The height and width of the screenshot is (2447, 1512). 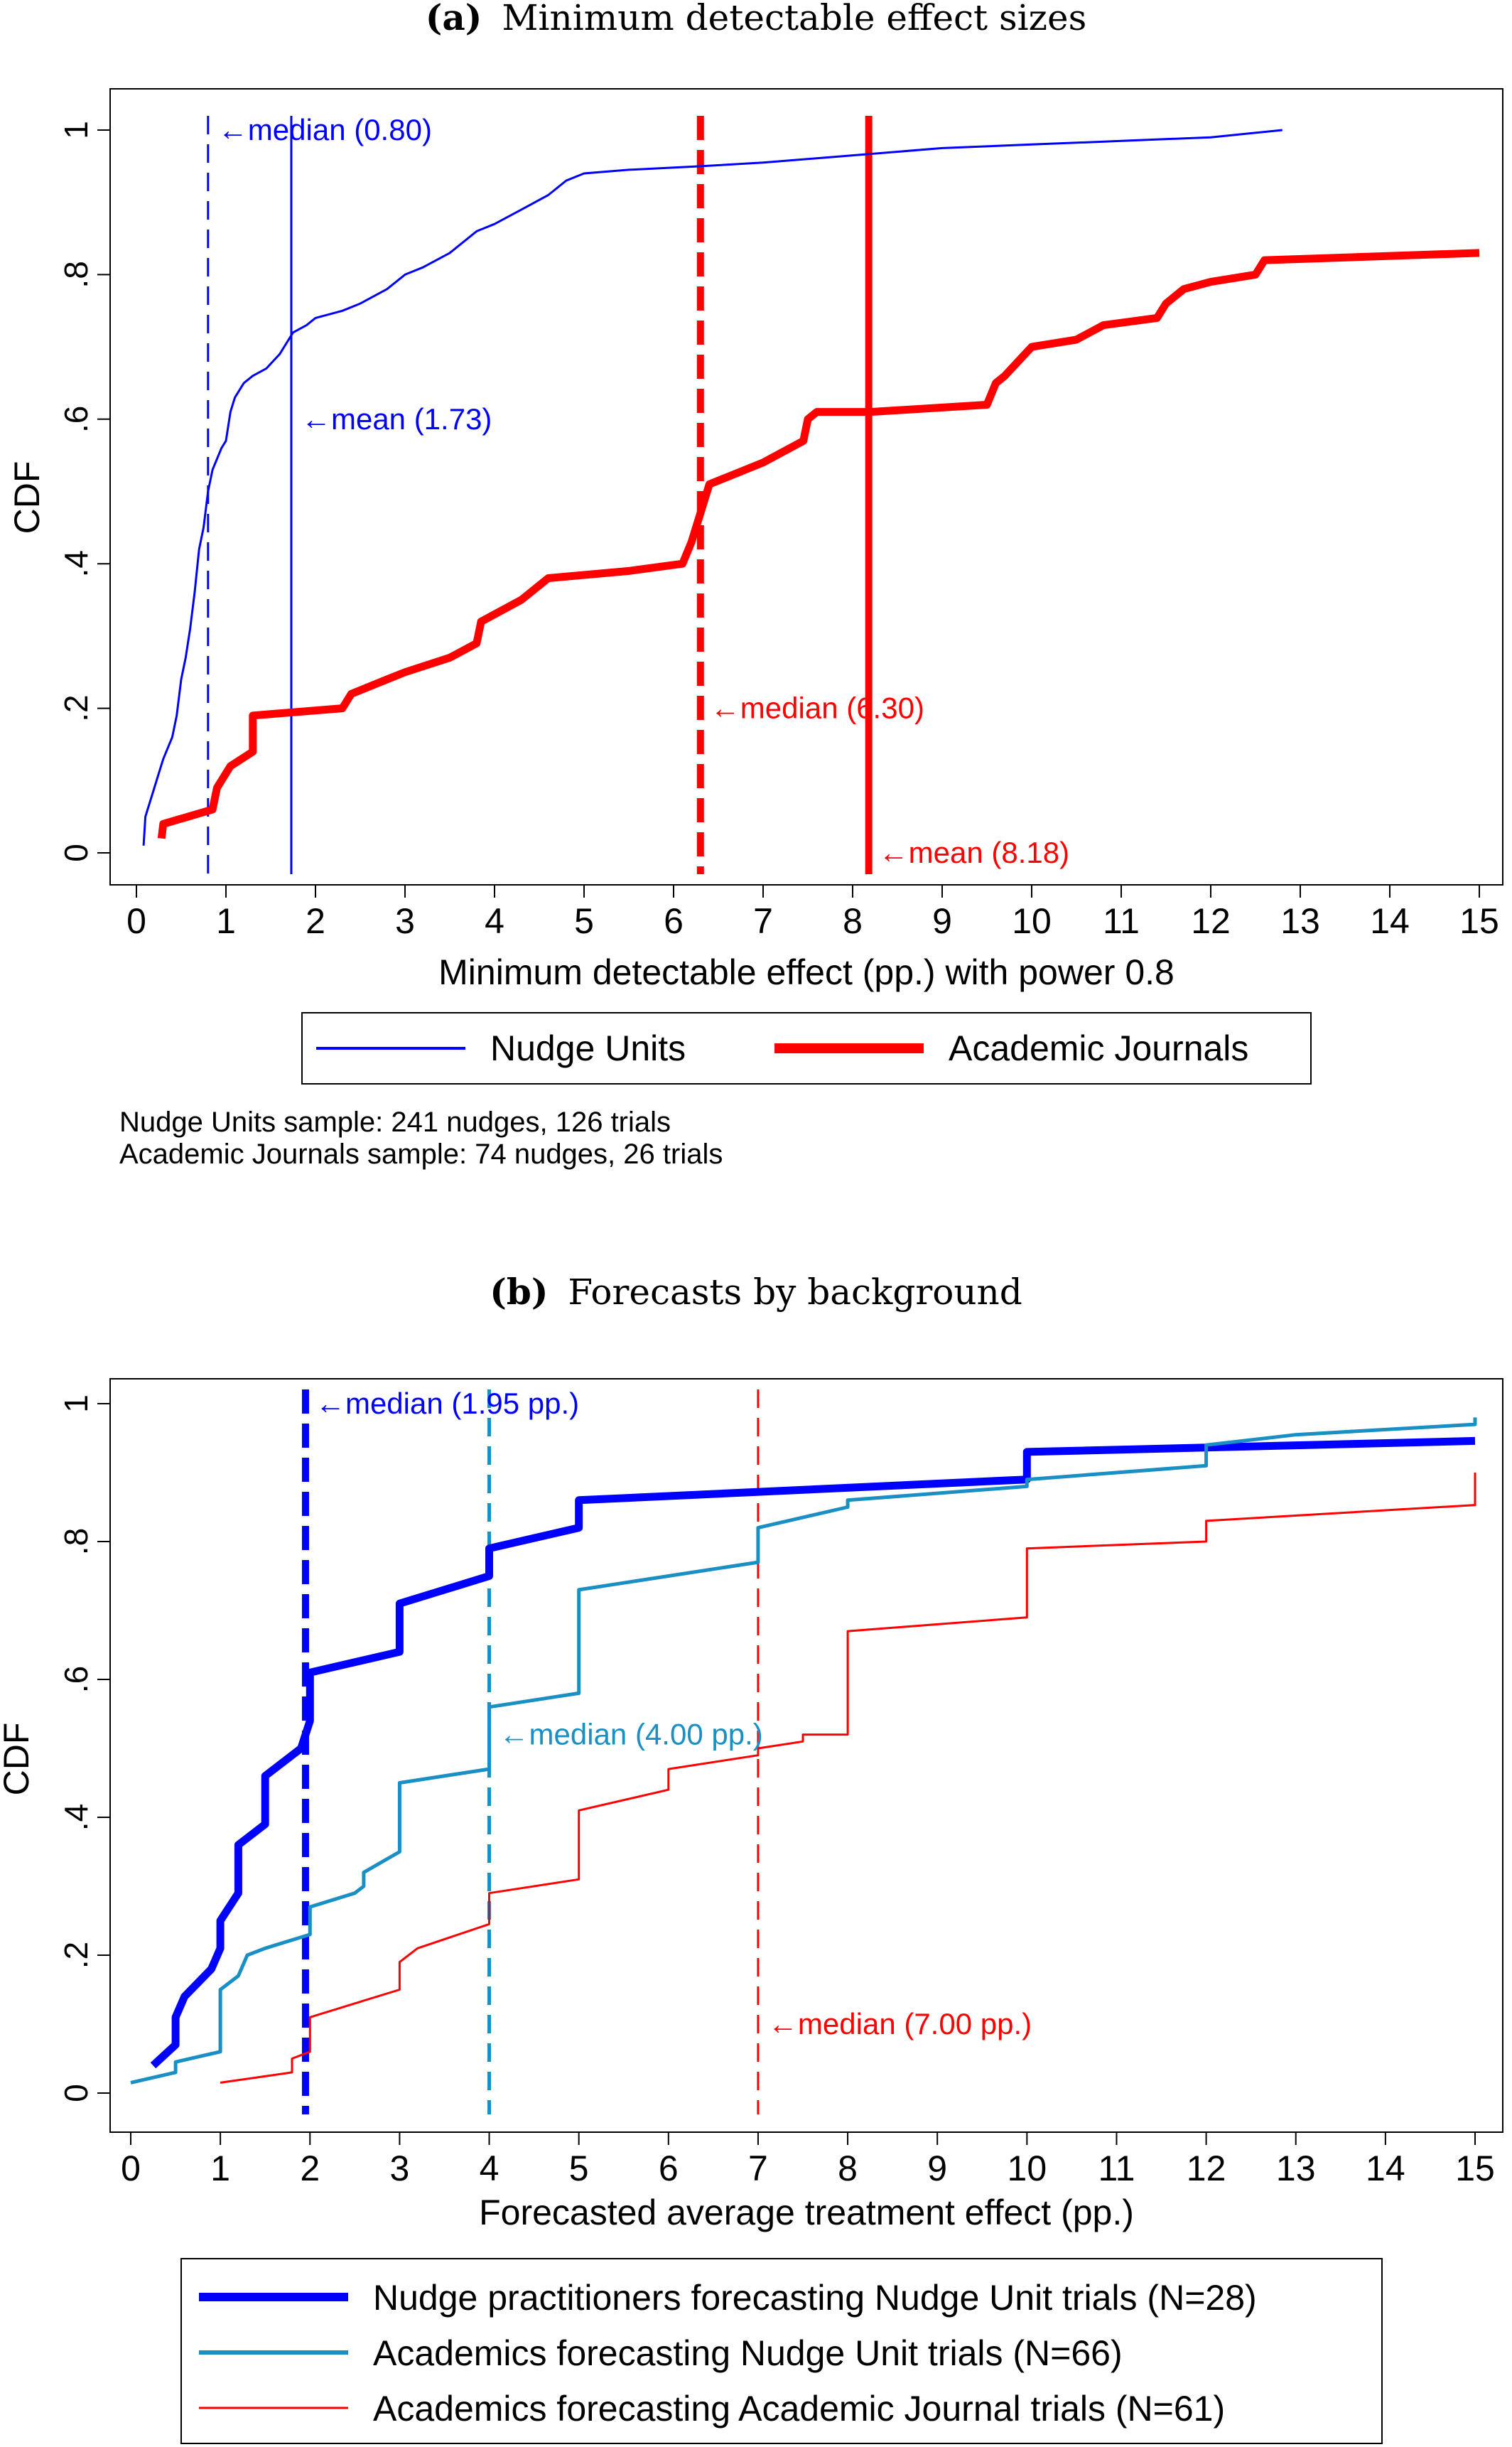 I want to click on reference-line-label: ←mean (8.18), so click(x=974, y=852).